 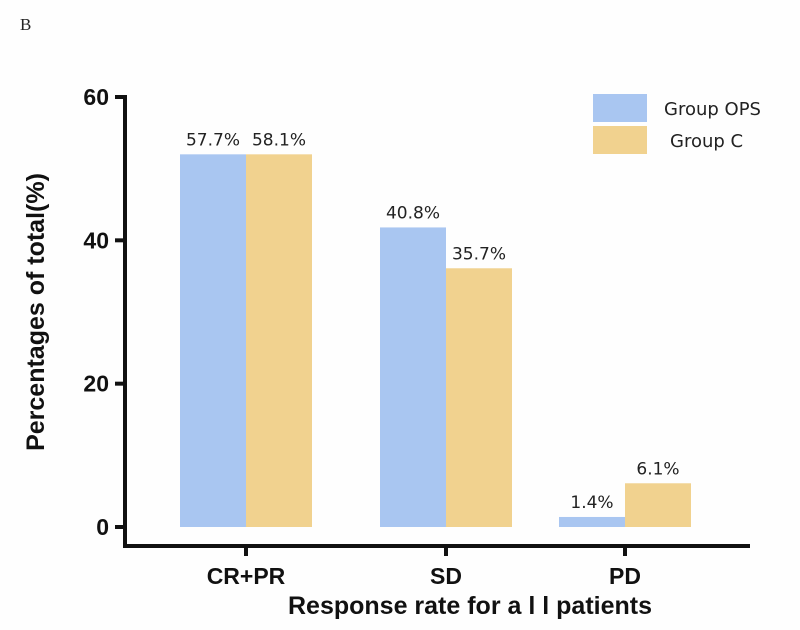 What do you see at coordinates (413, 213) in the screenshot?
I see `data-label: 40.8%` at bounding box center [413, 213].